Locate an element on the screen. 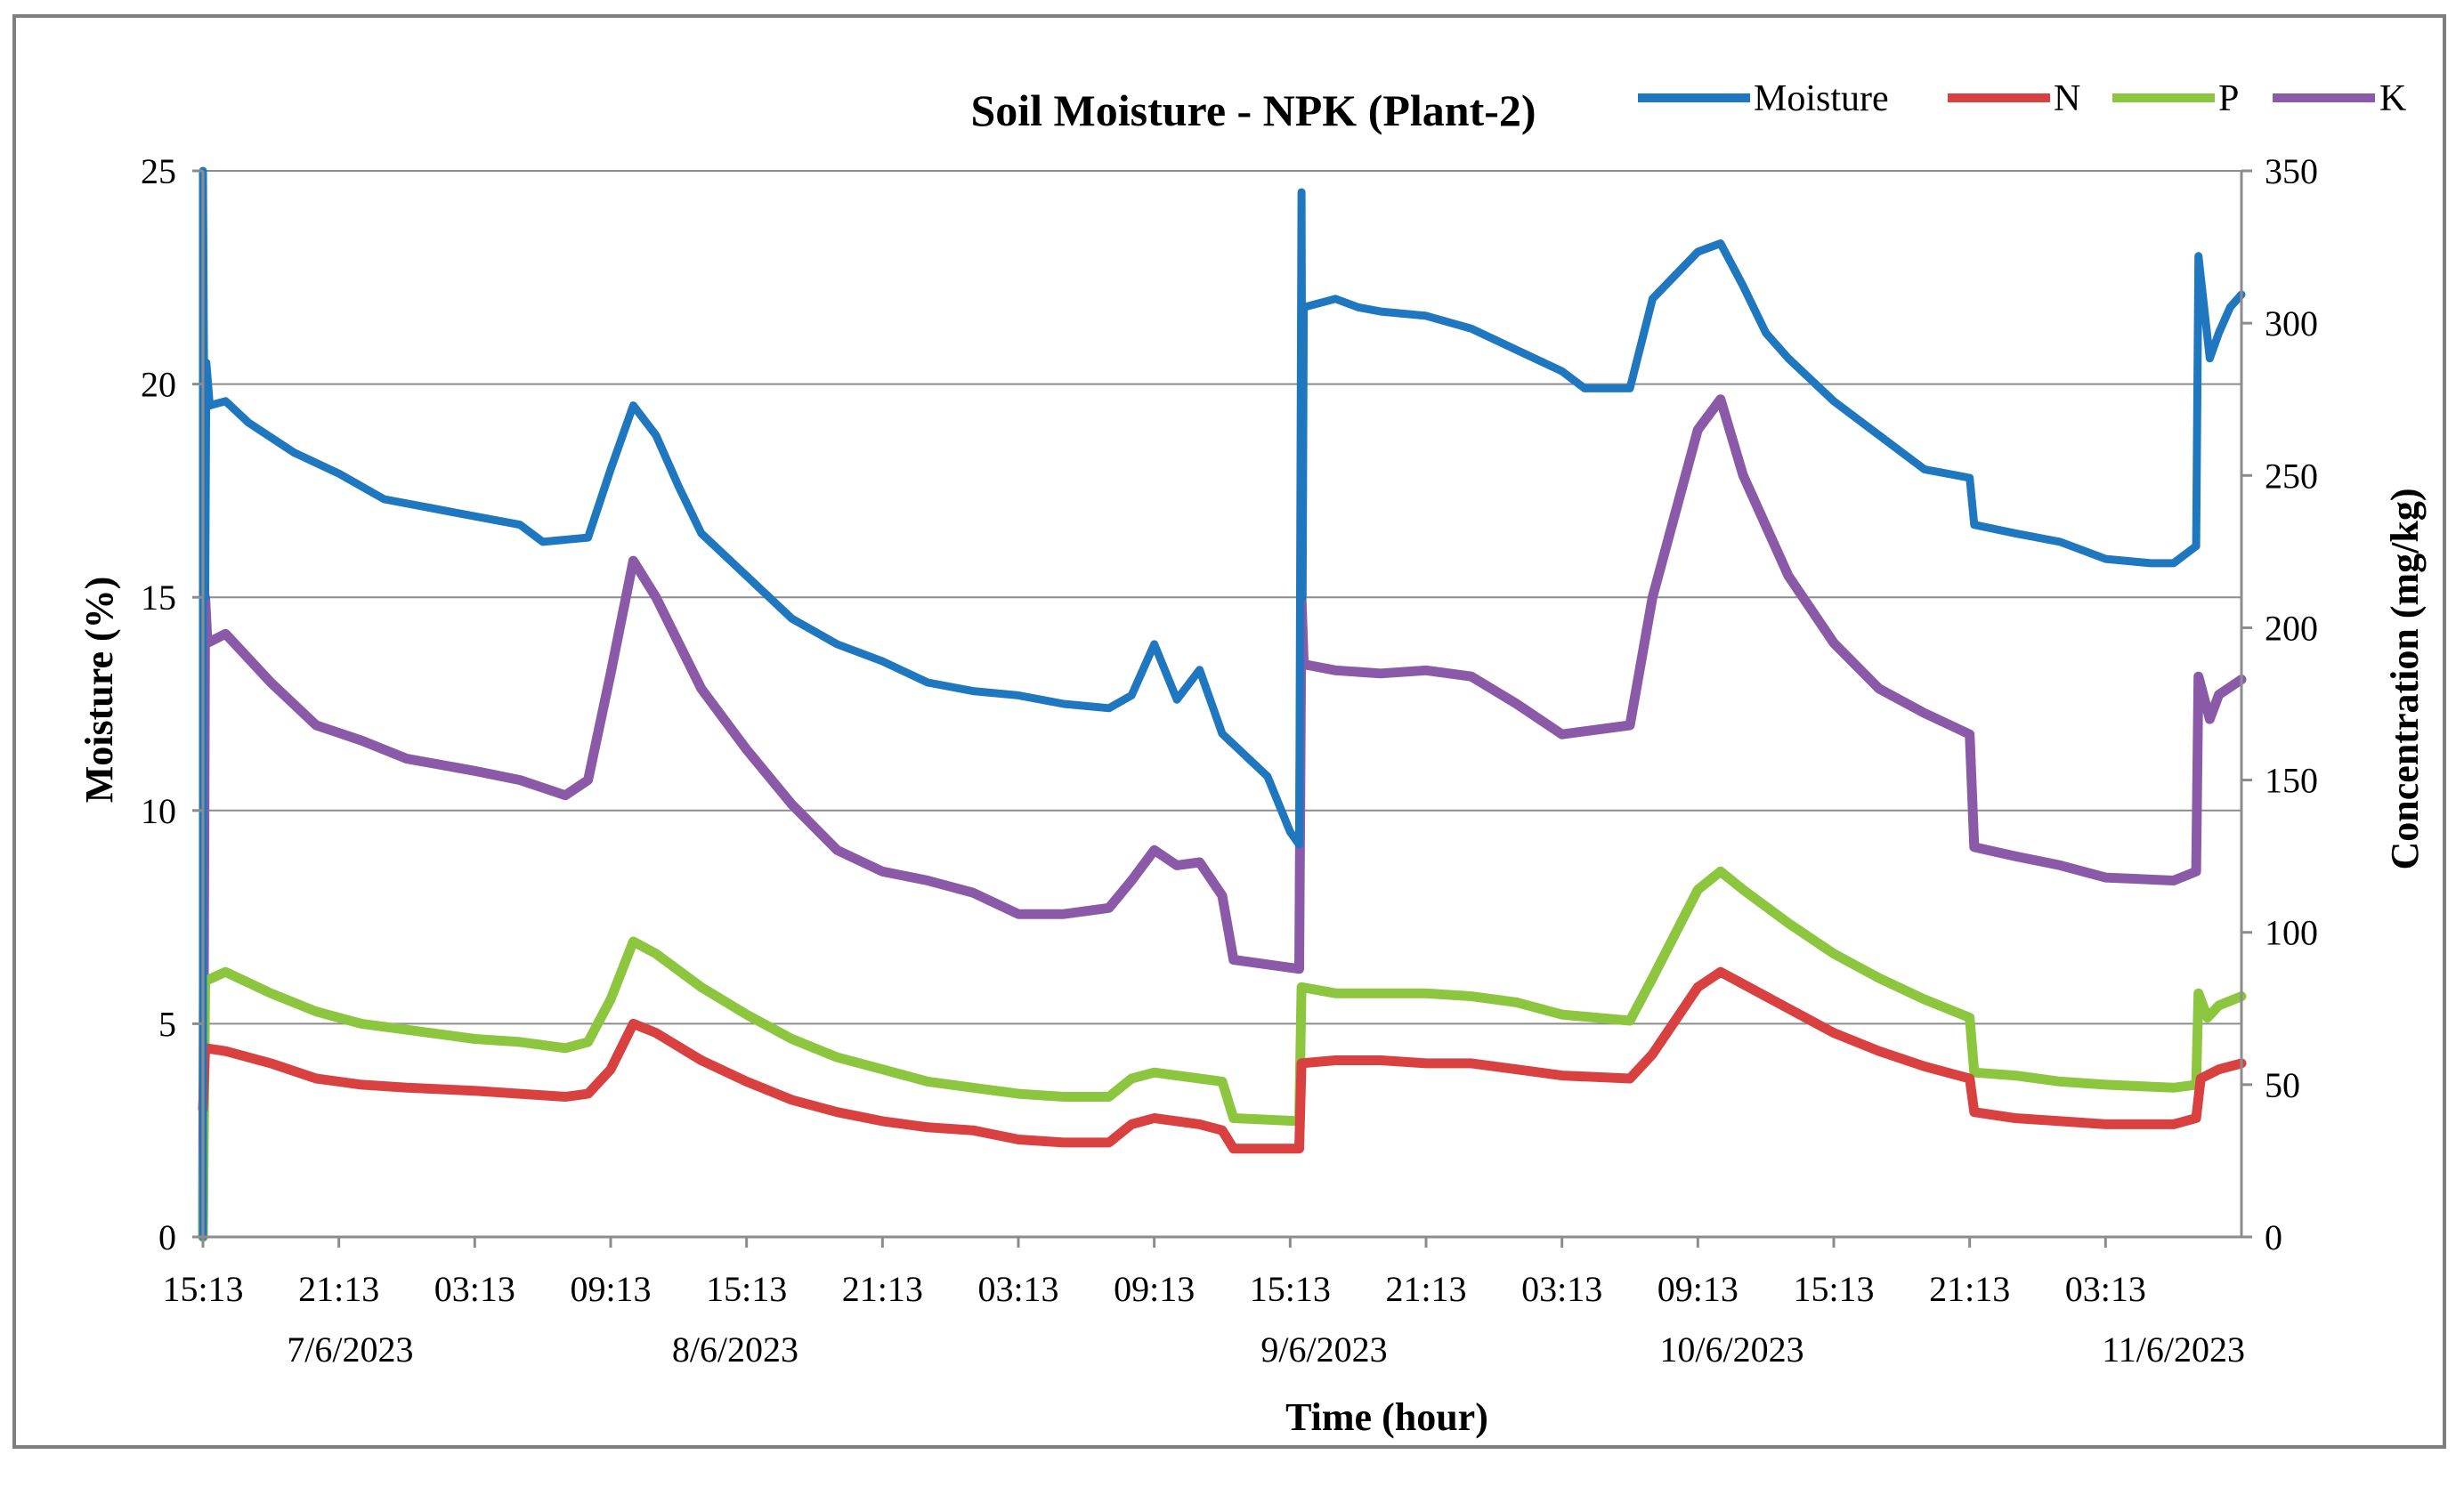 Image resolution: width=2464 pixels, height=1487 pixels. y2-tick-label: 150 is located at coordinates (2291, 781).